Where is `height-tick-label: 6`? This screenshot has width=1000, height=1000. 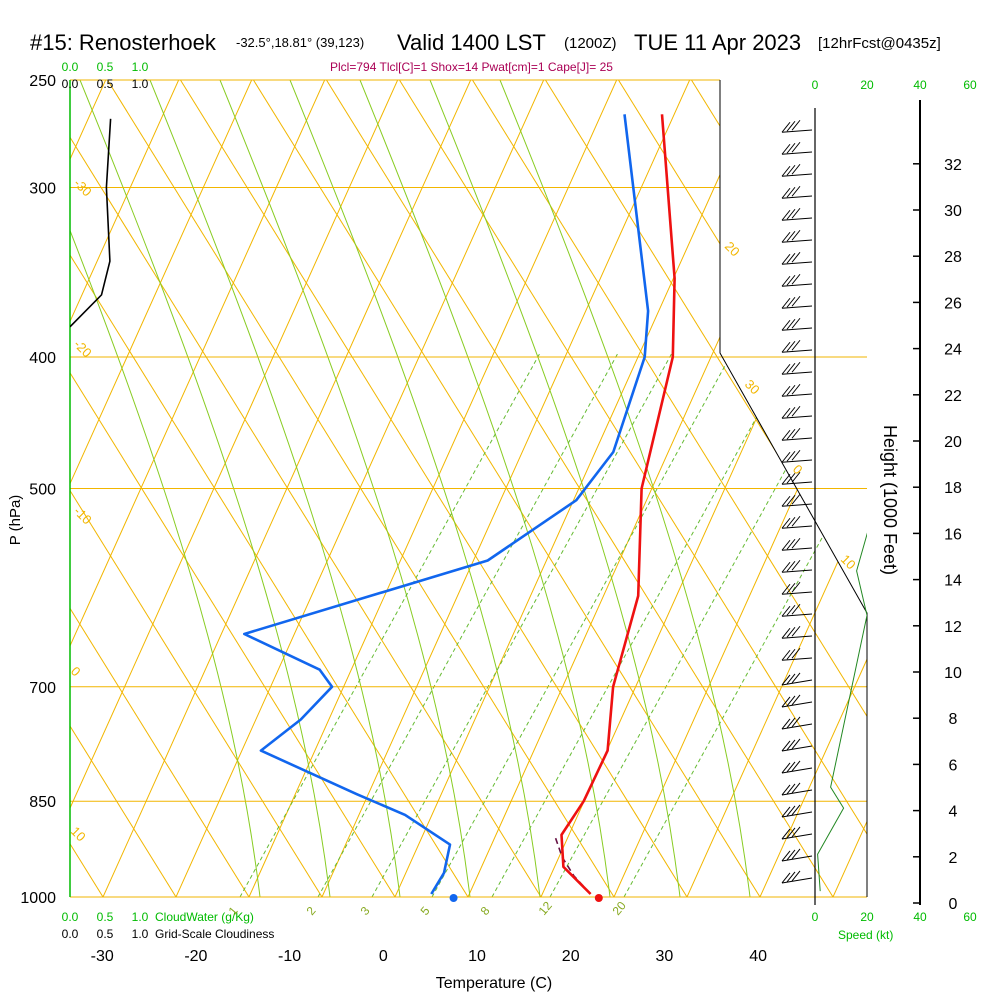 height-tick-label: 6 is located at coordinates (953, 765).